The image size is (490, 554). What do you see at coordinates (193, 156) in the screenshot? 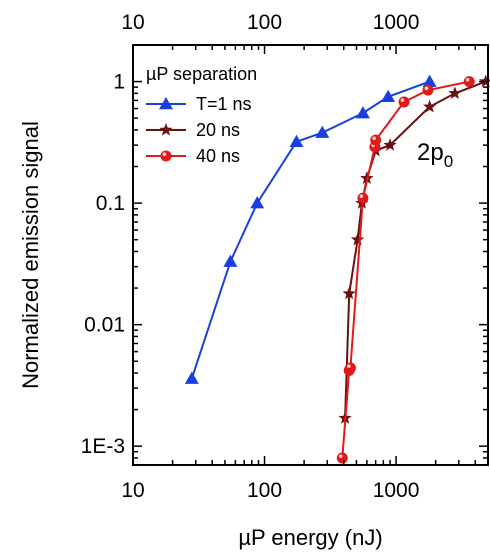
I see `legend-item: 40 ns` at bounding box center [193, 156].